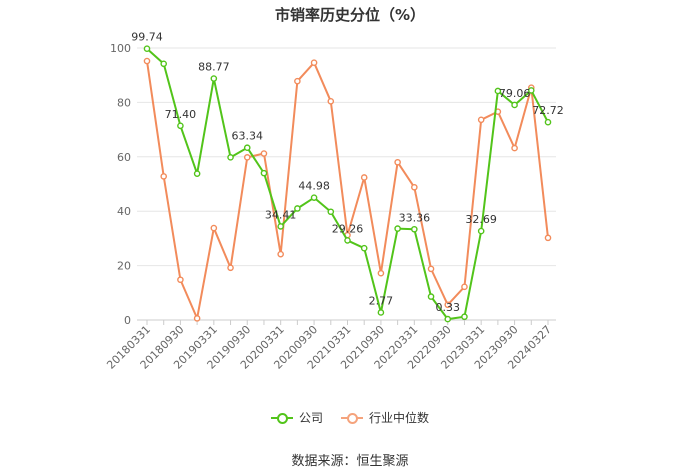 The height and width of the screenshot is (474, 700). What do you see at coordinates (281, 418) in the screenshot?
I see `legend-swatch-company` at bounding box center [281, 418].